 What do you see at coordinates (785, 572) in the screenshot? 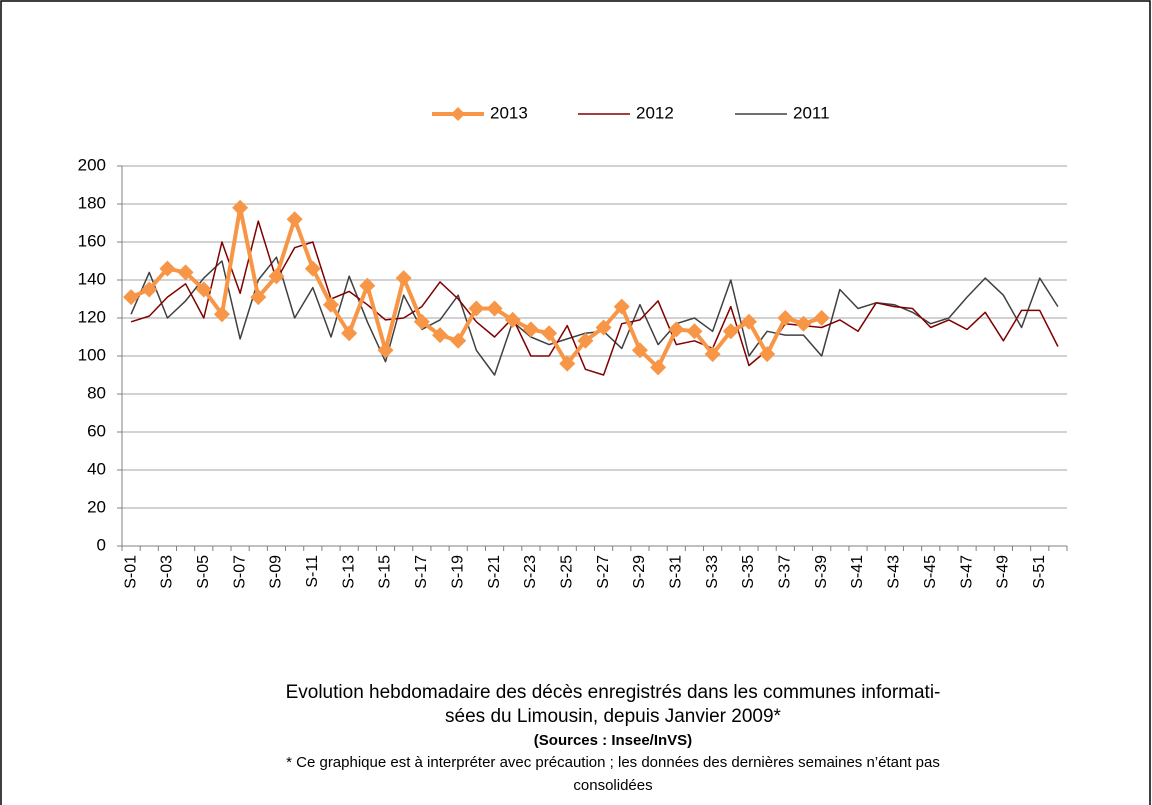
I see `x-tick-label: S-37` at bounding box center [785, 572].